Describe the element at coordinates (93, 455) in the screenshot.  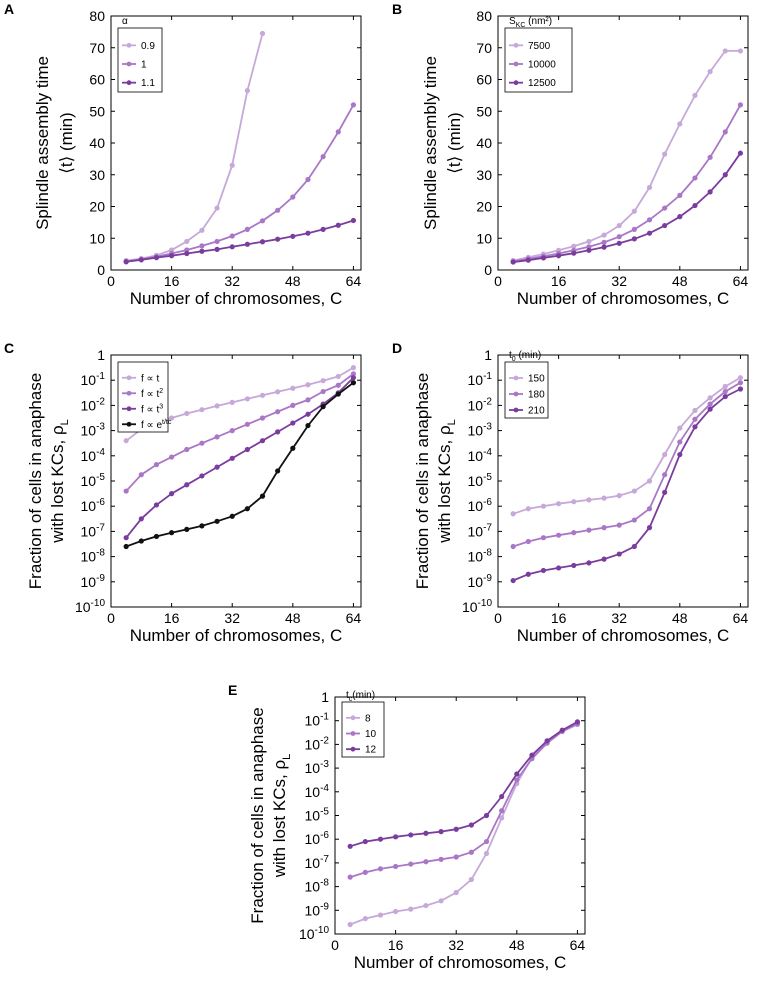
I see `y-tick-label: 10⁻⁴` at that location.